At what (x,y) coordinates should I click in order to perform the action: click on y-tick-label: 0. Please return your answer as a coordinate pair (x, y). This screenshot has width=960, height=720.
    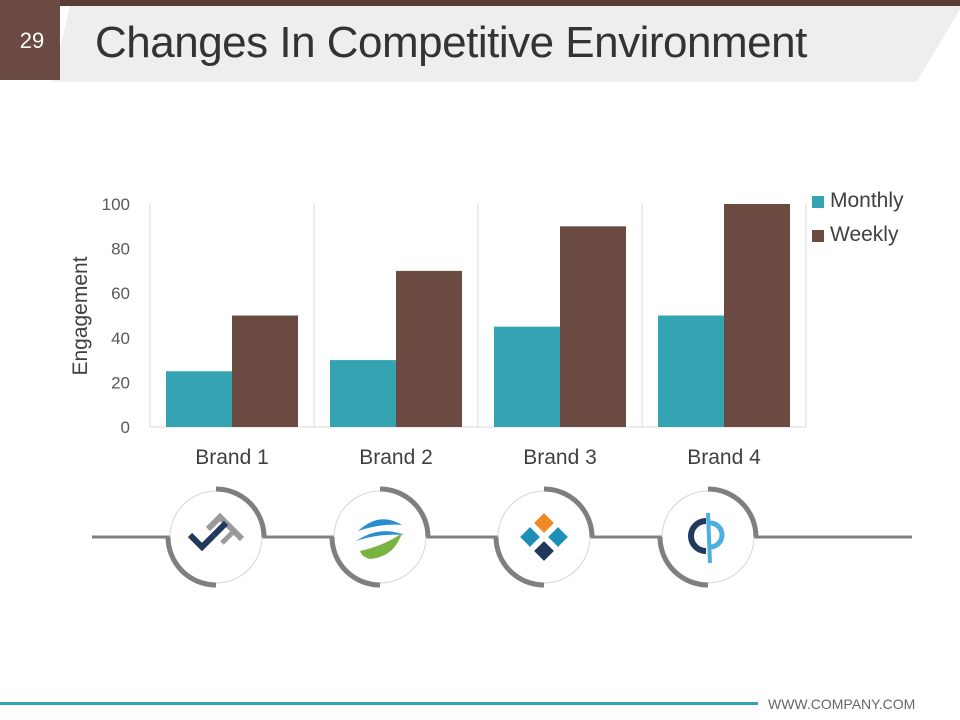
    Looking at the image, I should click on (125, 427).